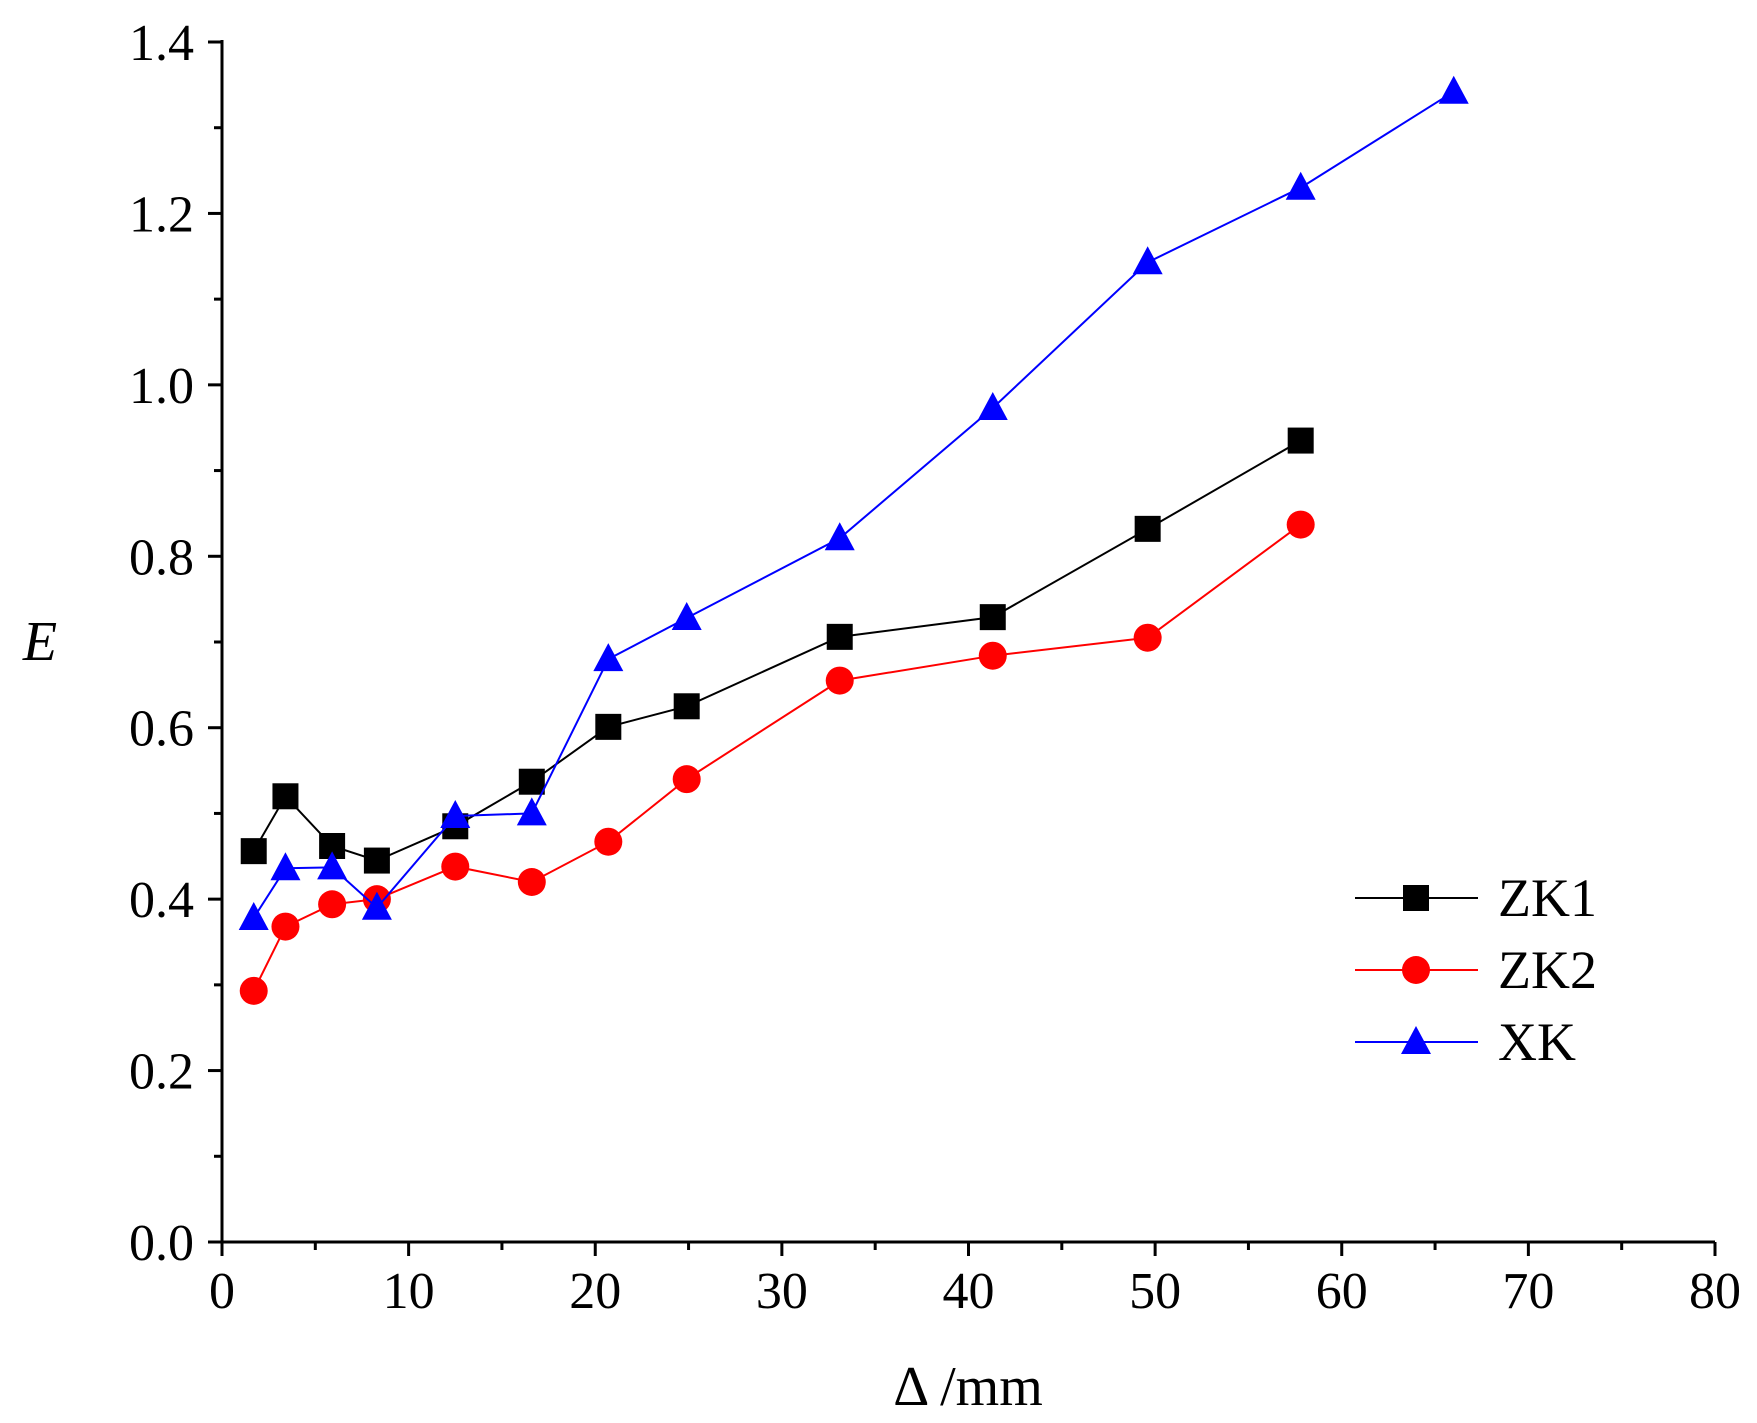 Image resolution: width=1757 pixels, height=1423 pixels. I want to click on x-tick-label: 20, so click(595, 1291).